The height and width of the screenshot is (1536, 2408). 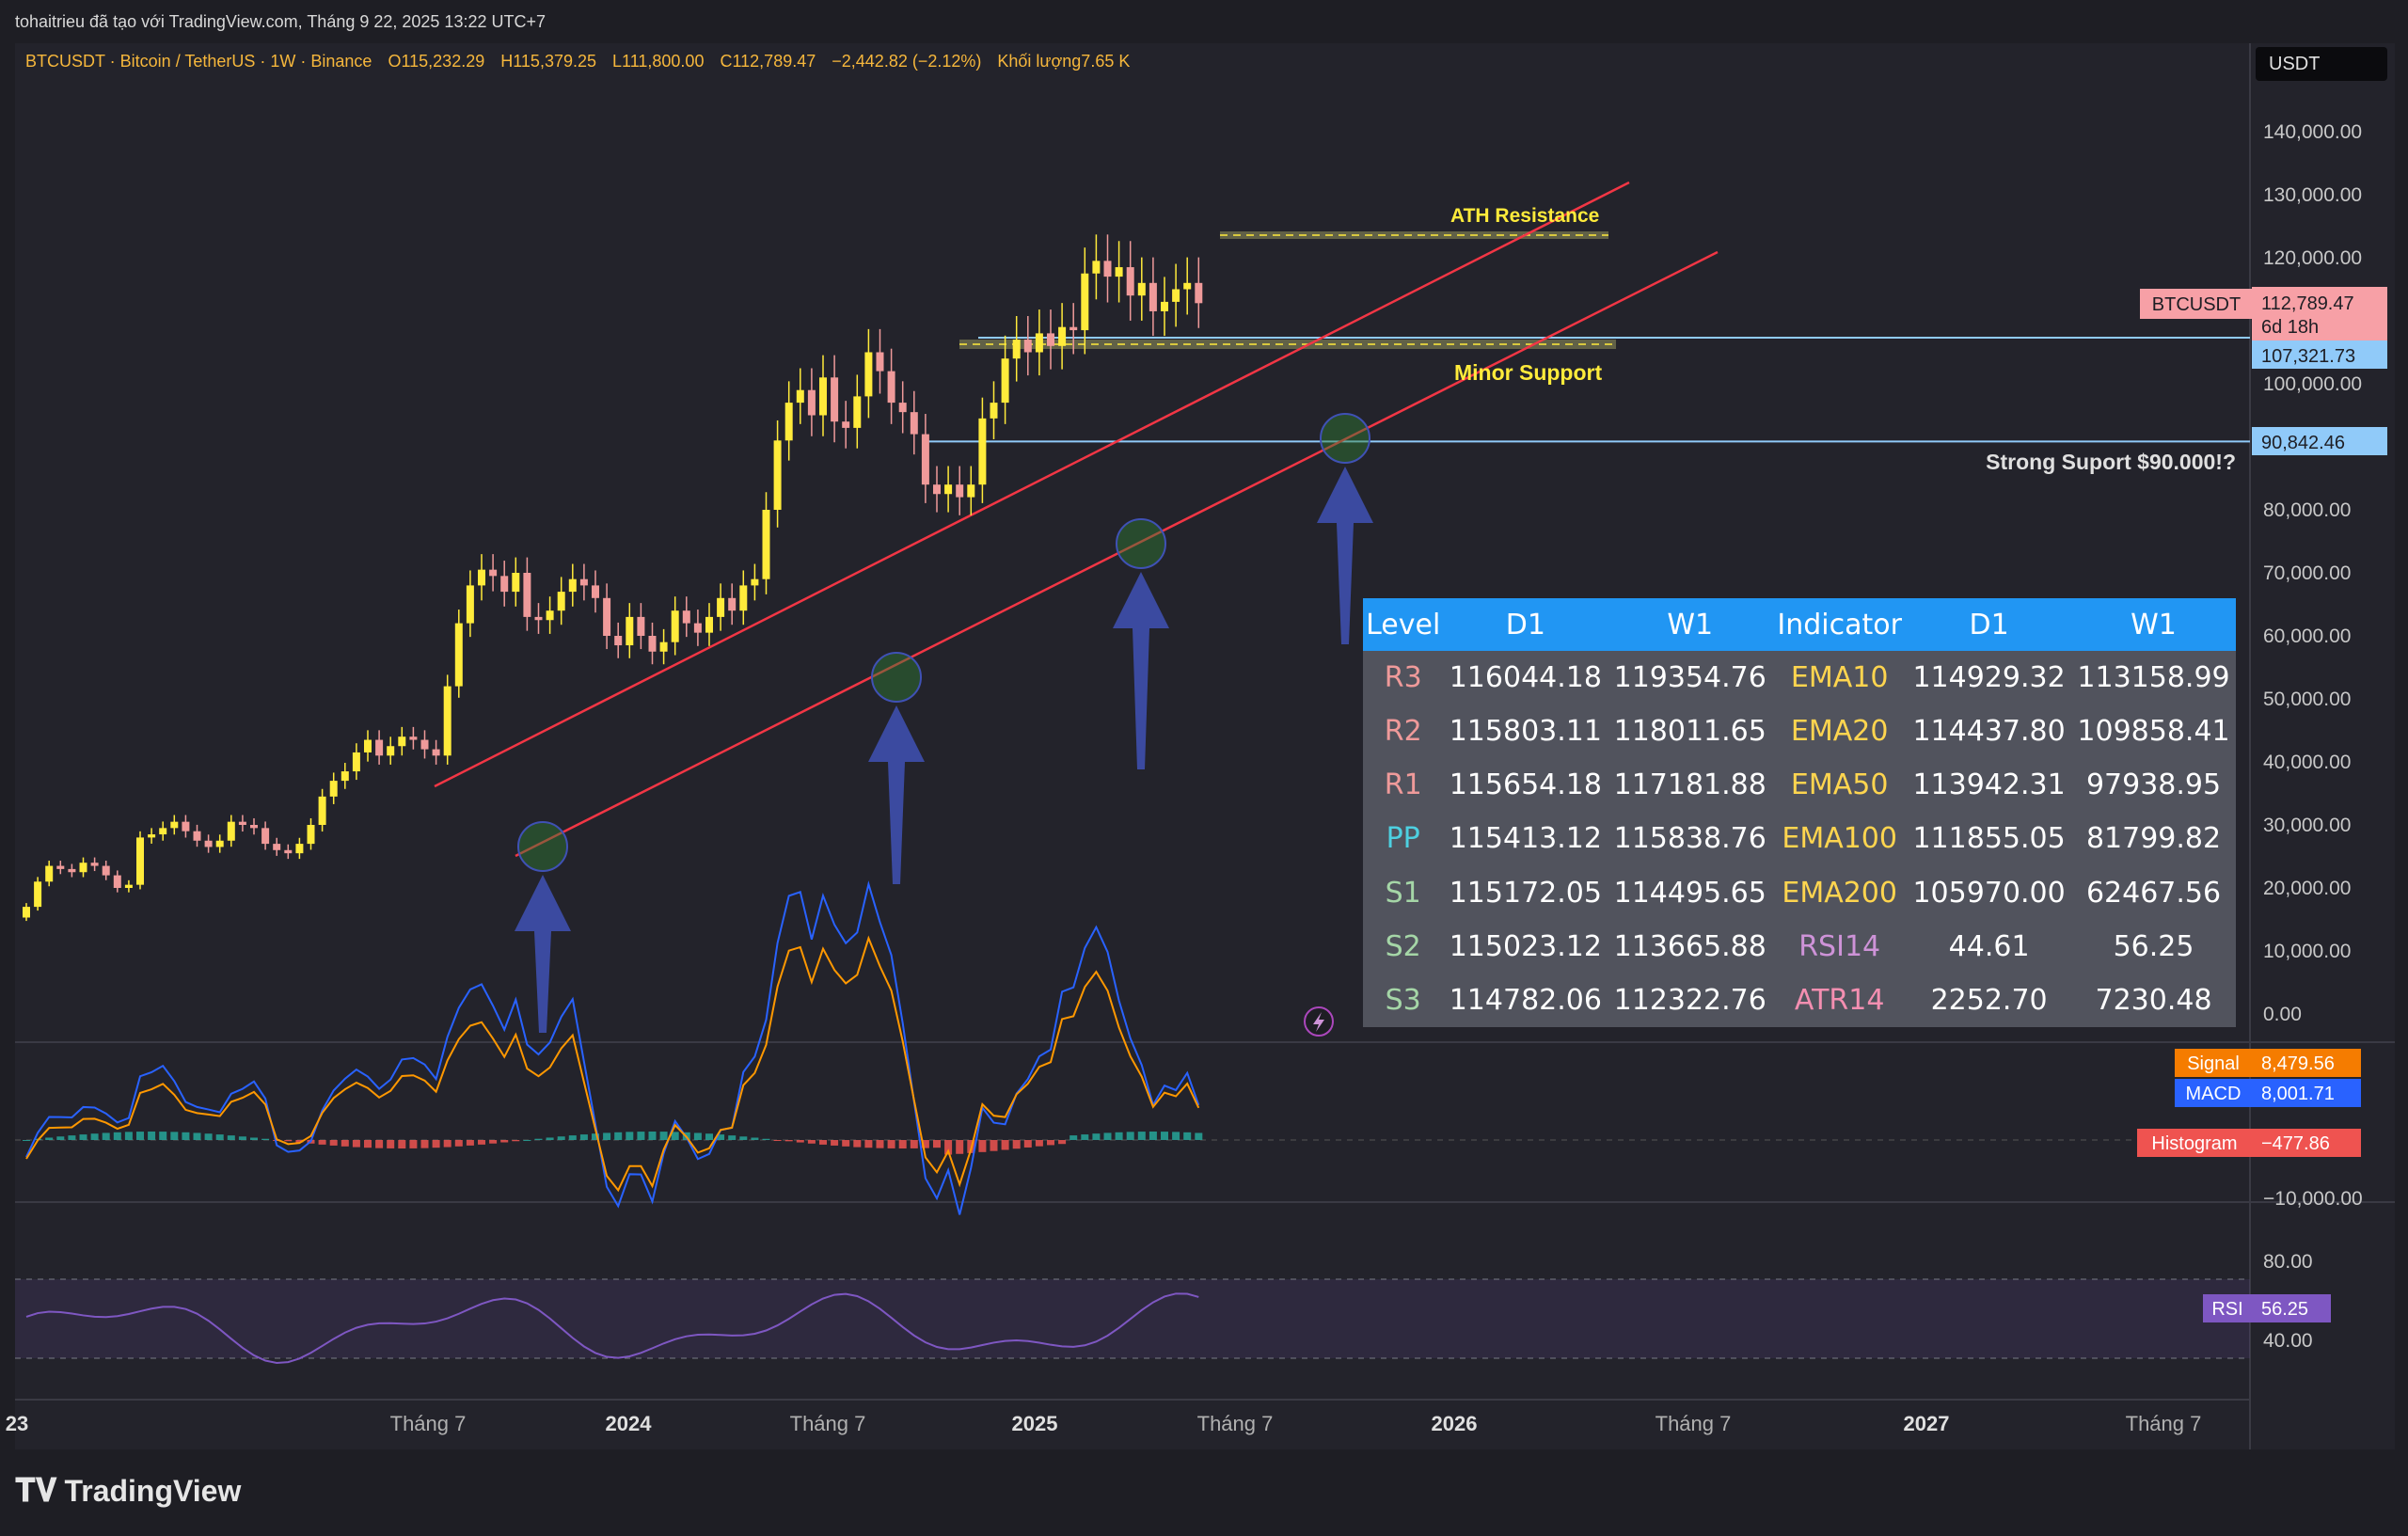 What do you see at coordinates (2307, 510) in the screenshot?
I see `y-tick-label: 80,000.00` at bounding box center [2307, 510].